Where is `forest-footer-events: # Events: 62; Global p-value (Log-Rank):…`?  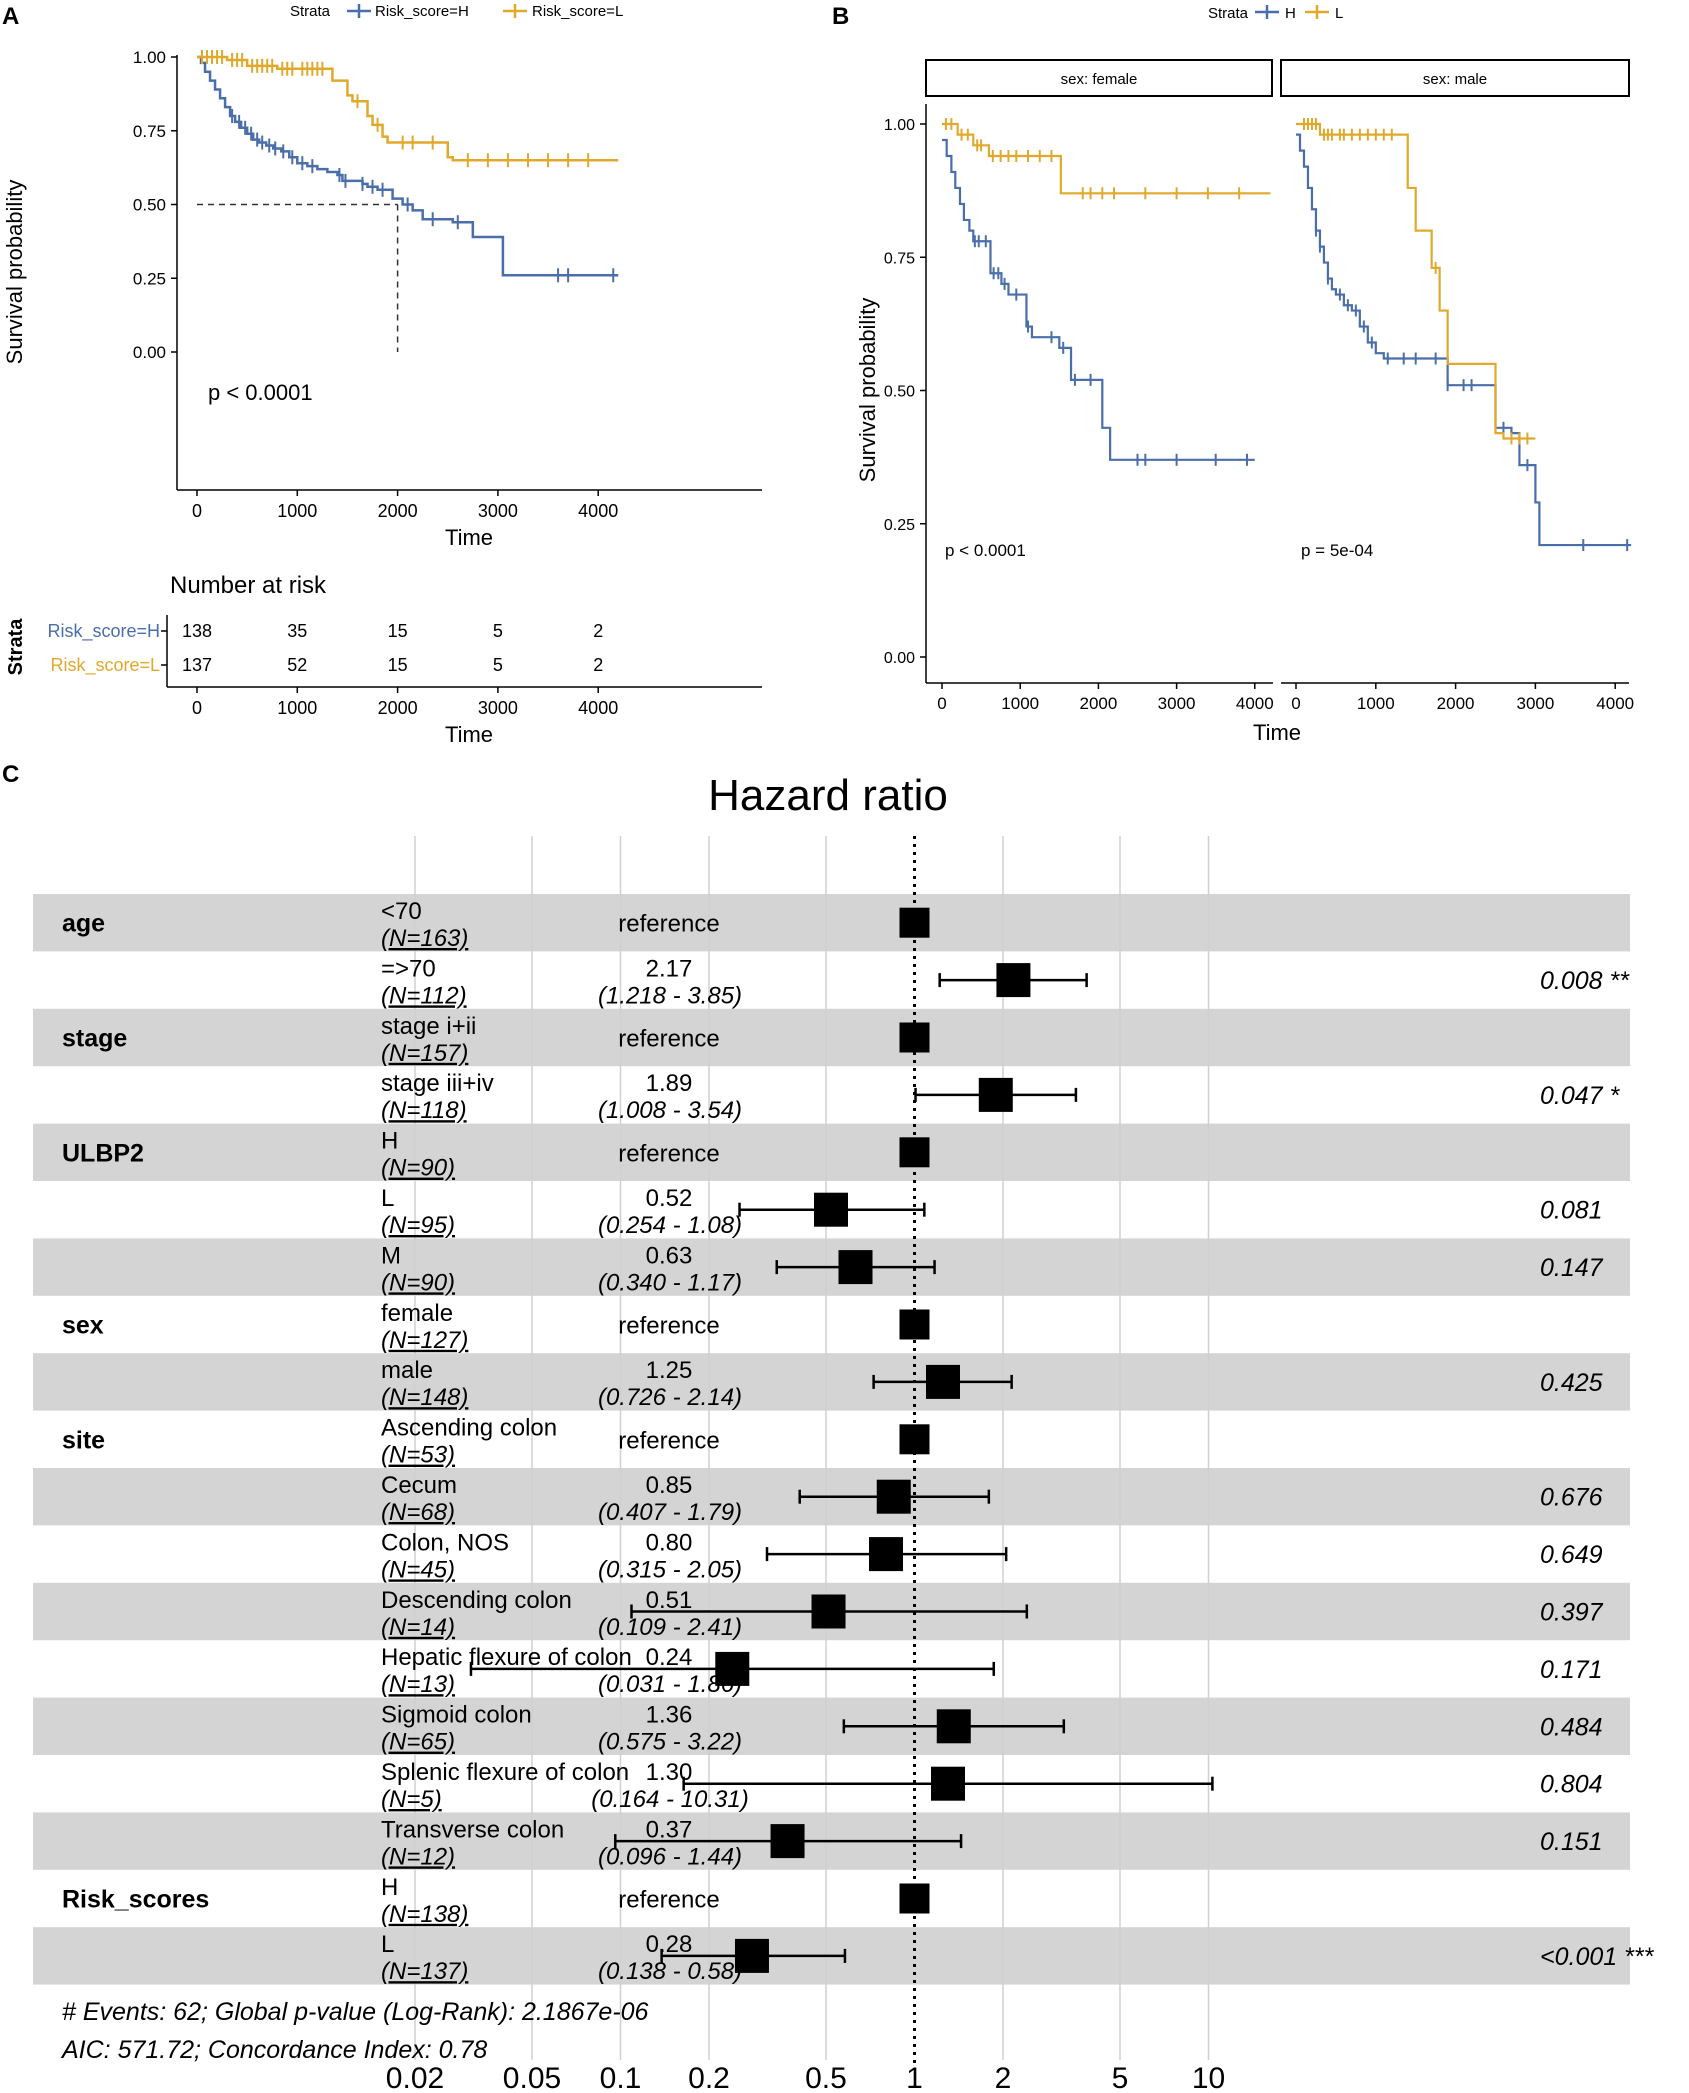 forest-footer-events: # Events: 62; Global p-value (Log-Rank):… is located at coordinates (355, 2012).